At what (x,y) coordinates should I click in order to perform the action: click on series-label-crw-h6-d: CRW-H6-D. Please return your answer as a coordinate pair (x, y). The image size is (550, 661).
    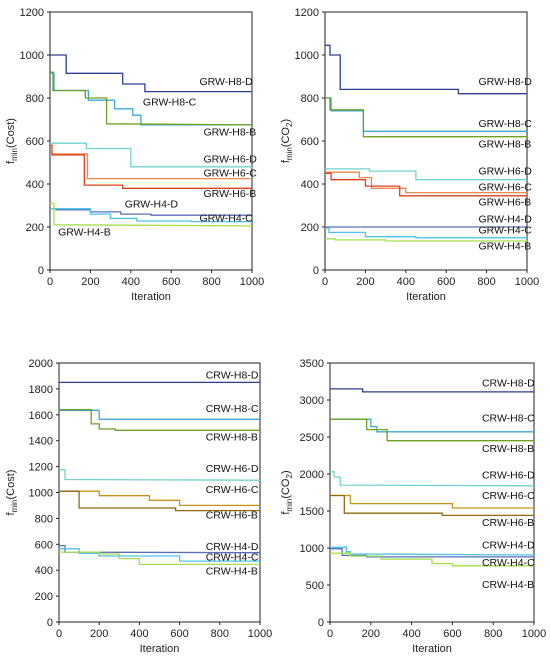
    Looking at the image, I should click on (232, 469).